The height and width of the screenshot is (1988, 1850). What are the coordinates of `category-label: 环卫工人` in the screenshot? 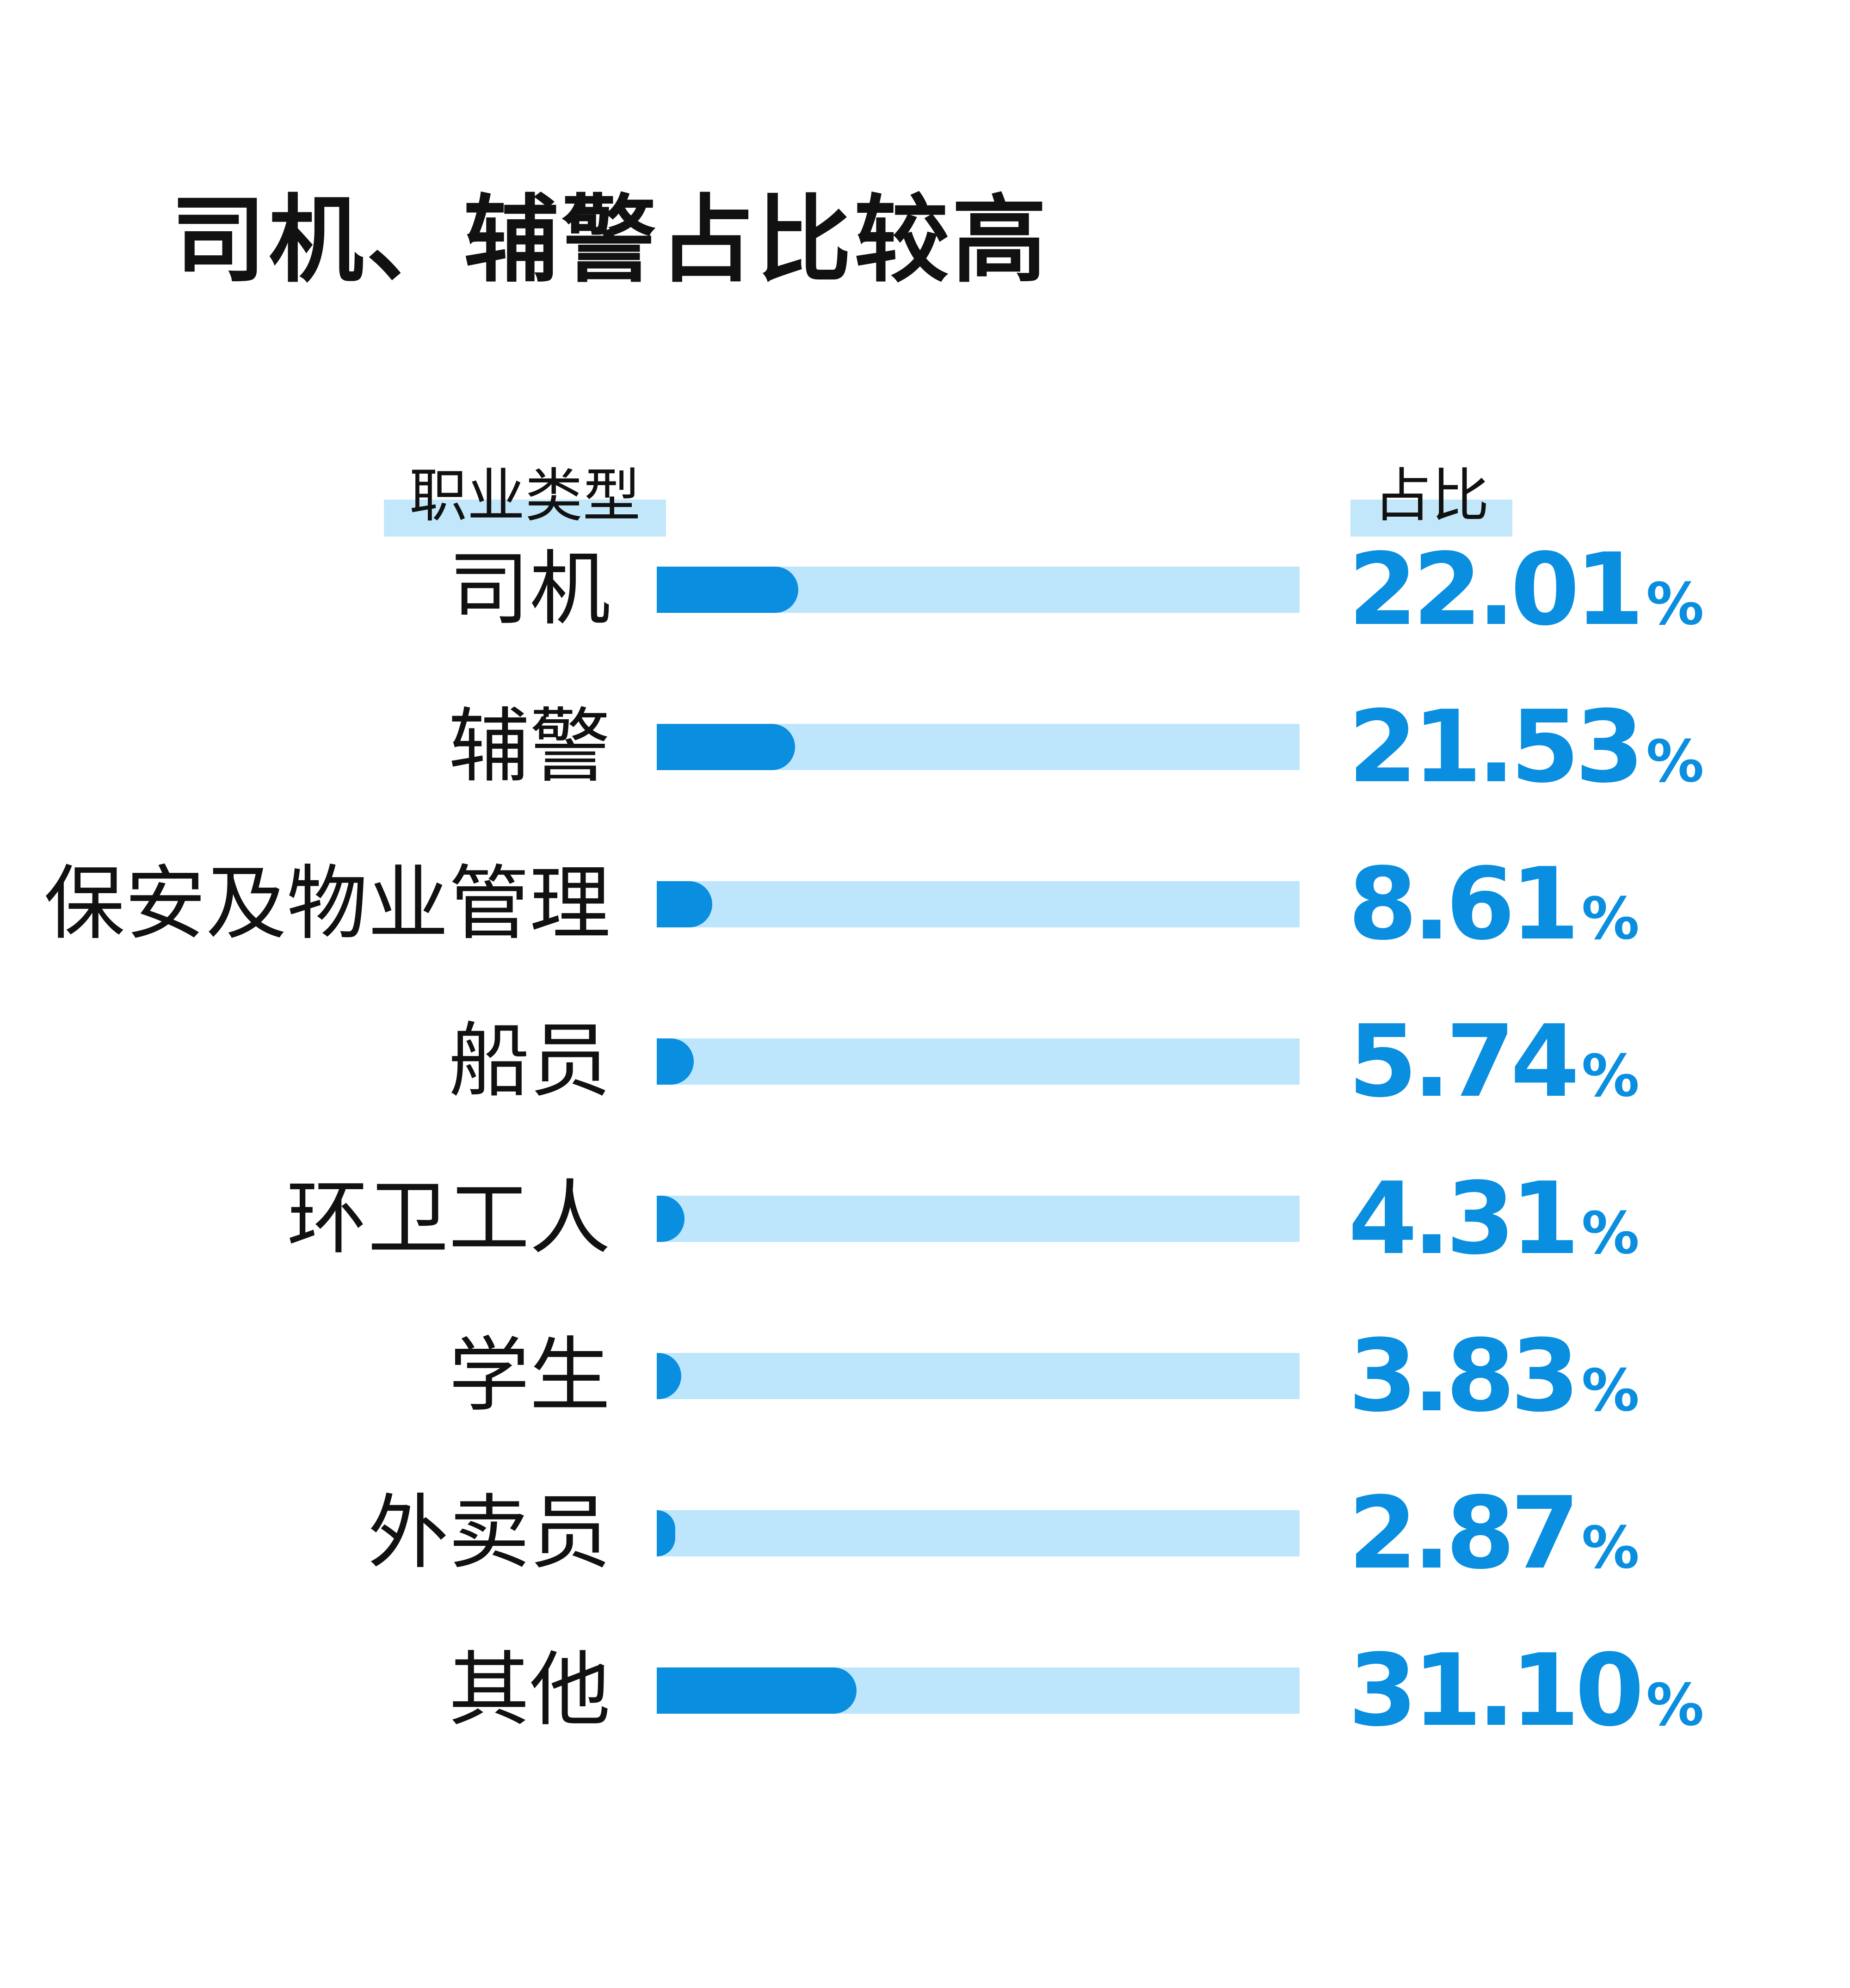 It's located at (449, 1219).